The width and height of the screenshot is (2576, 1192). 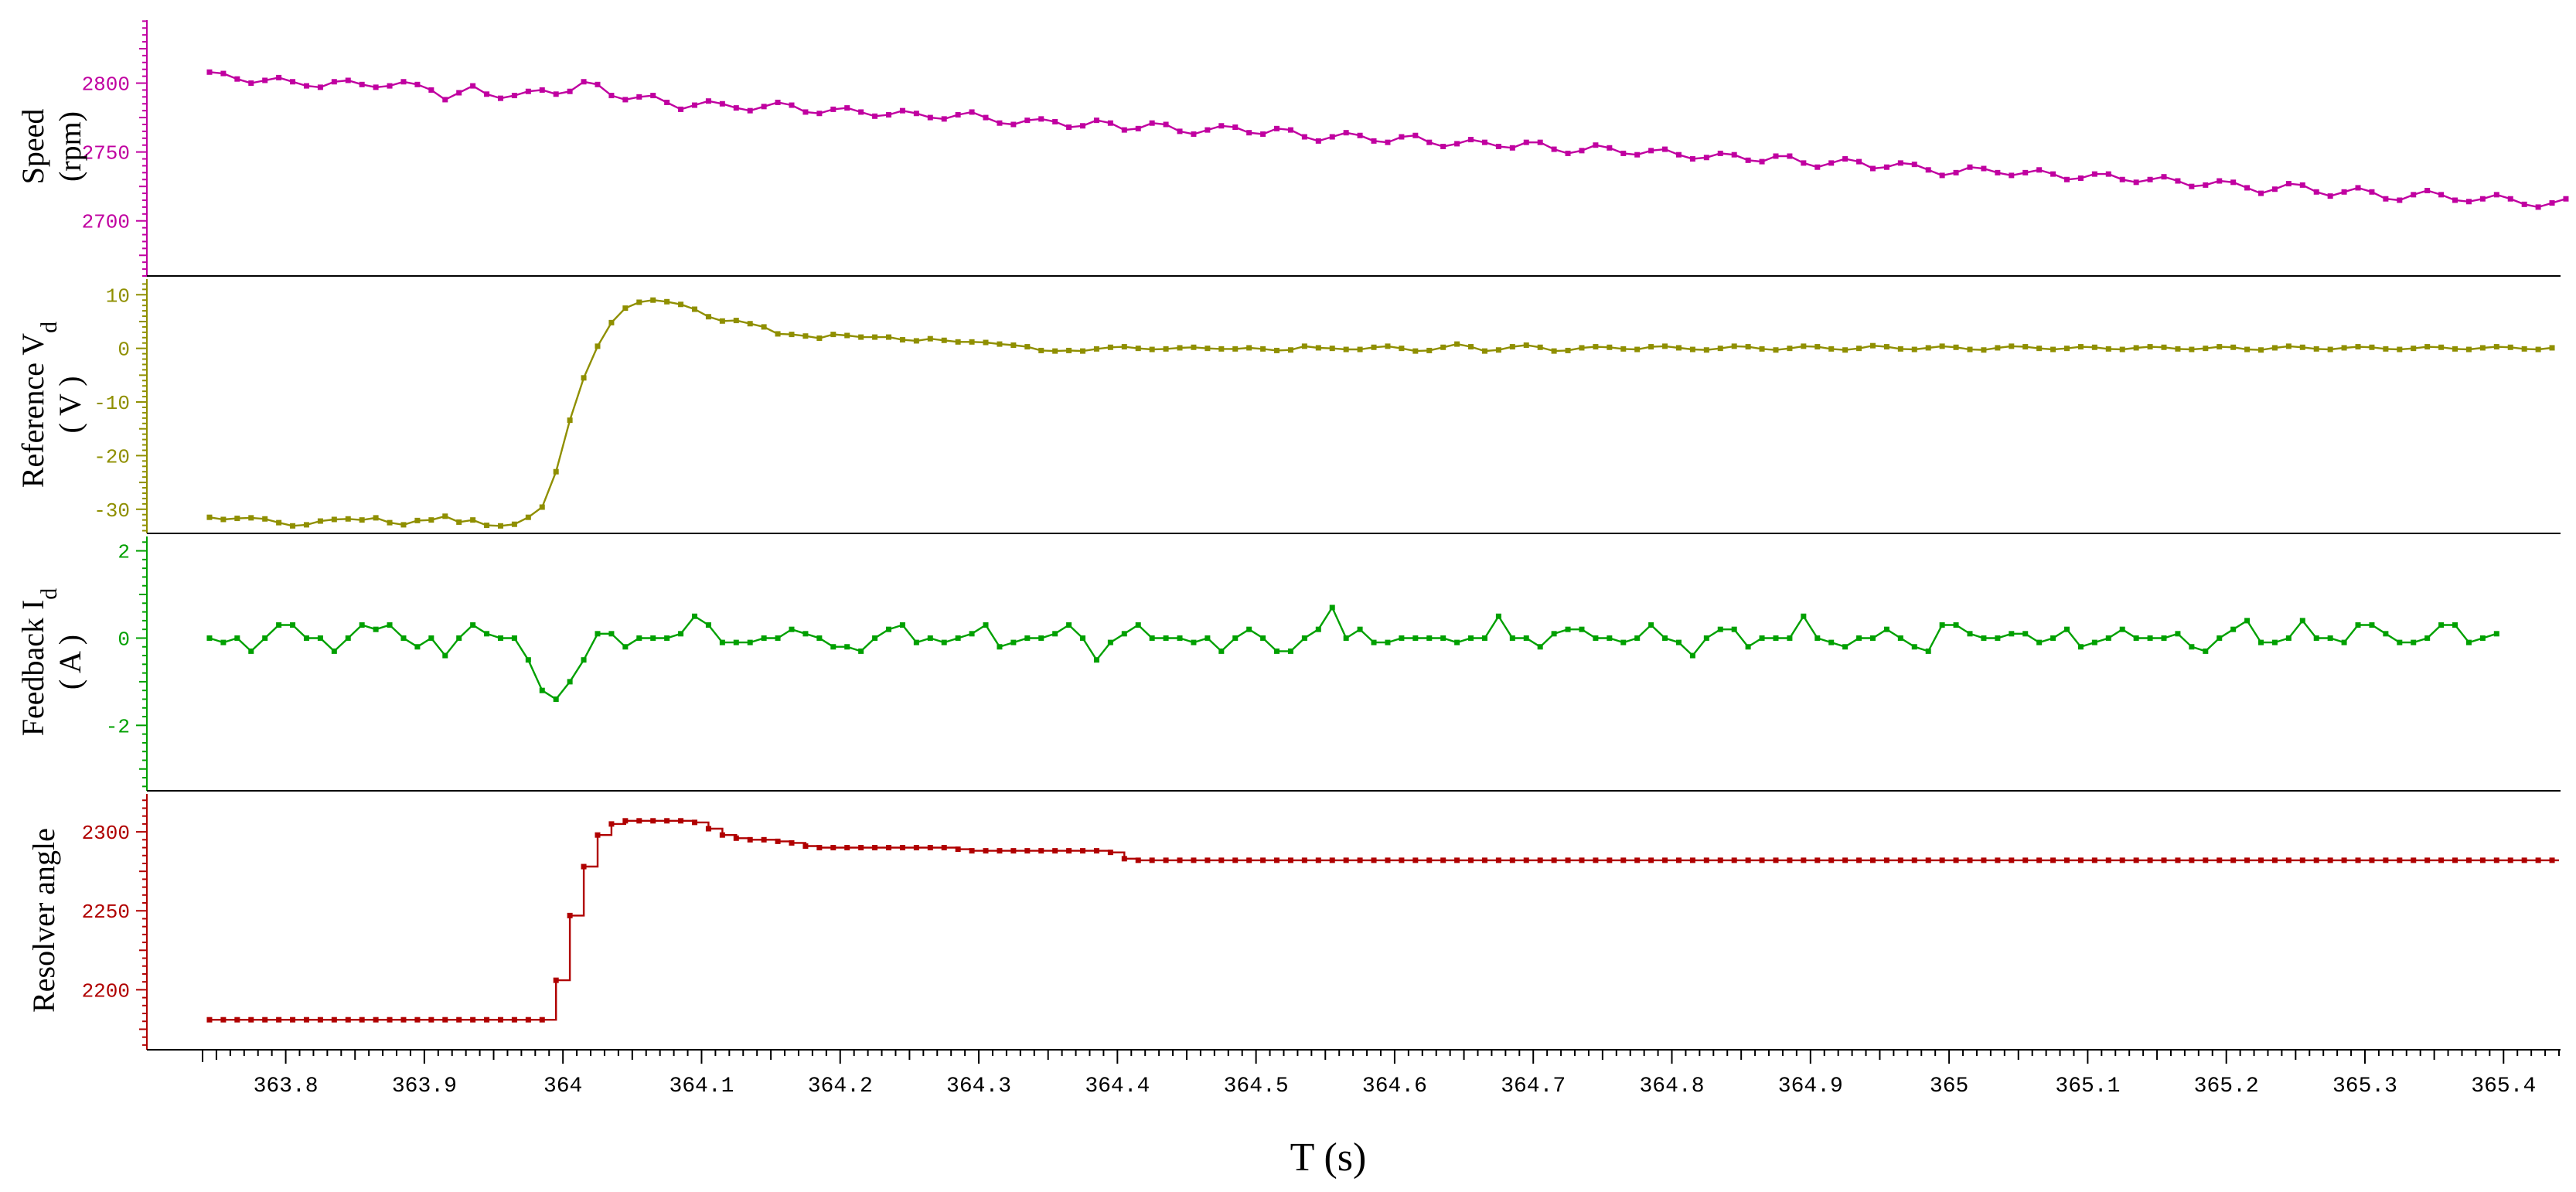 I want to click on y-axis-title-text: (rpm), so click(x=70, y=146).